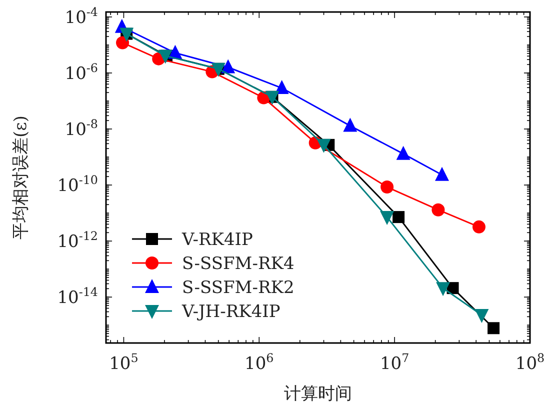  What do you see at coordinates (238, 264) in the screenshot?
I see `legend-label: S-SSFM-RK4` at bounding box center [238, 264].